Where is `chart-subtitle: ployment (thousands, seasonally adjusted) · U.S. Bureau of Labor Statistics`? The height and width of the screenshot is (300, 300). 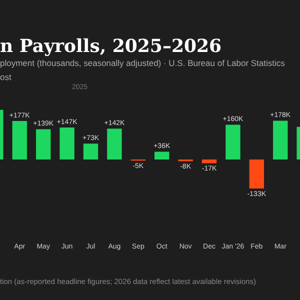
chart-subtitle: ployment (thousands, seasonally adjusted) · U.S. Bureau of Labor Statistics is located at coordinates (142, 63).